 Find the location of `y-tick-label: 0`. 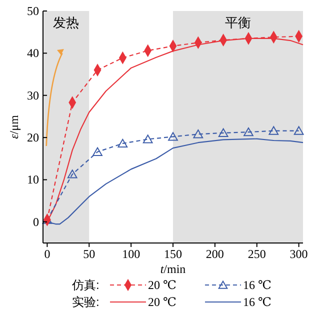

y-tick-label: 0 is located at coordinates (36, 221).